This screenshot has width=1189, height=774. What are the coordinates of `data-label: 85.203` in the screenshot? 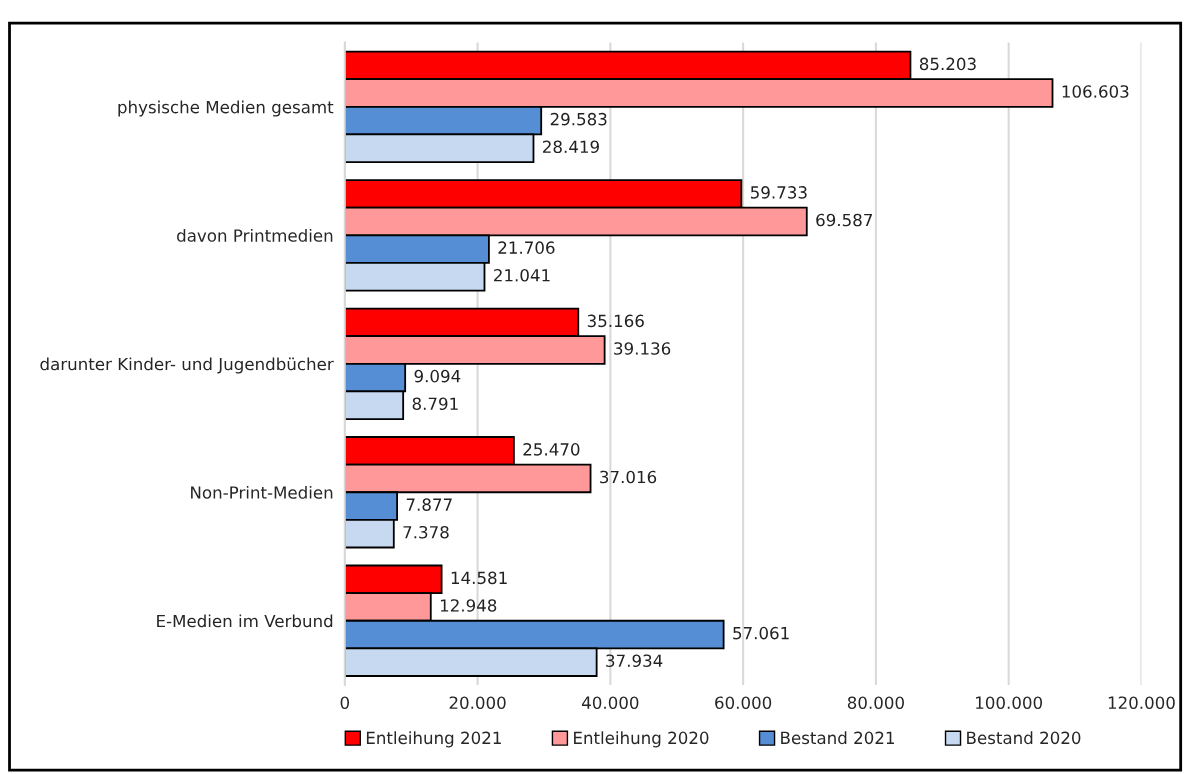 It's located at (947, 64).